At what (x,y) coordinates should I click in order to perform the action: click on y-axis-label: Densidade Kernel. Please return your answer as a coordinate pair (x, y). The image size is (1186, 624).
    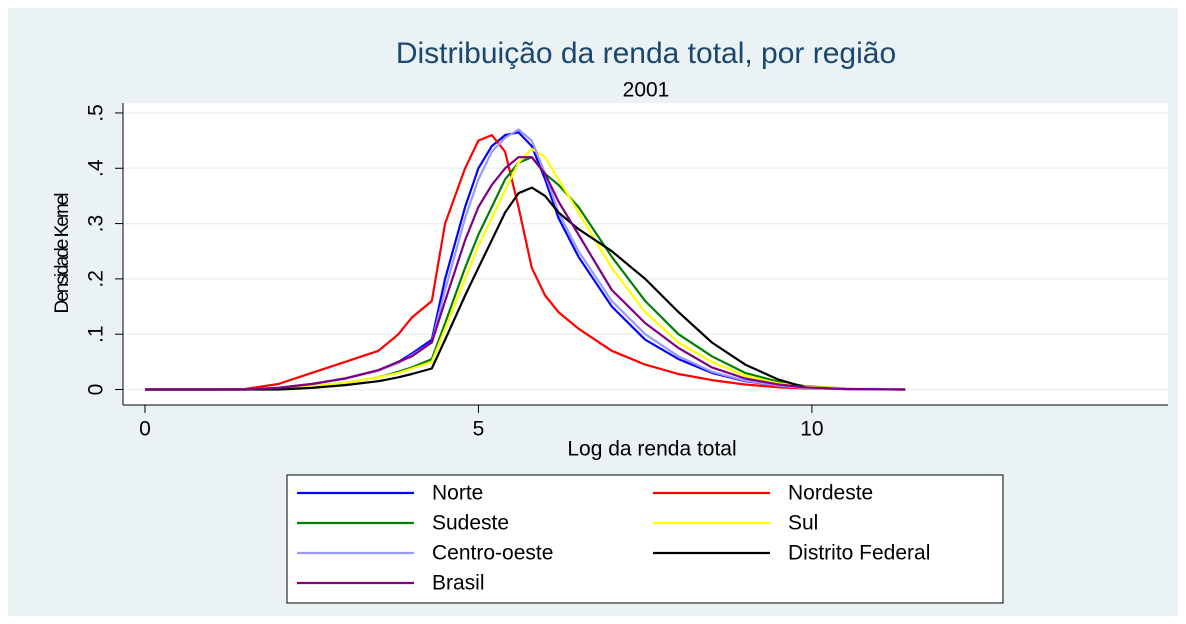
    Looking at the image, I should click on (62, 254).